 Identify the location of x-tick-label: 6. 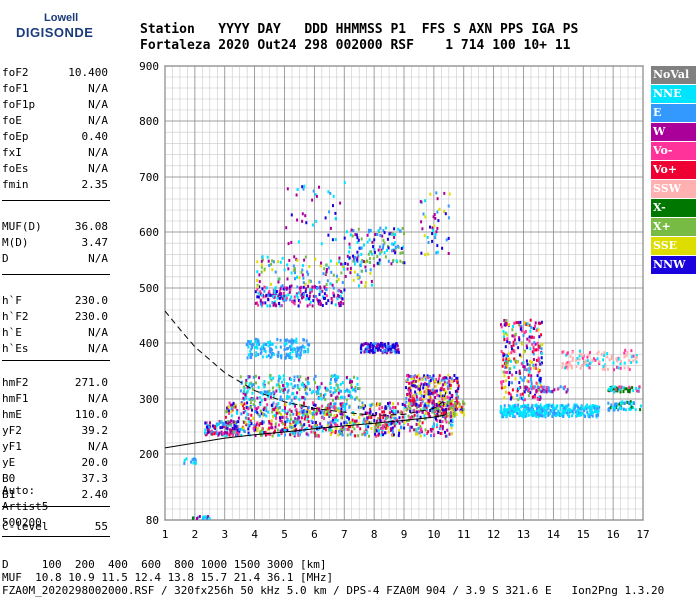
(314, 534).